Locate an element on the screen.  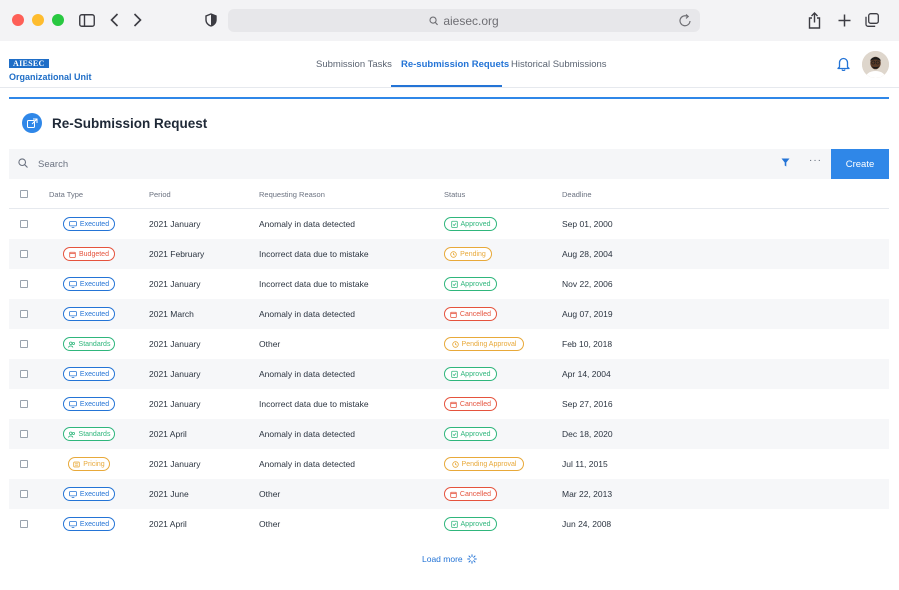
period-cell: 2021 January is located at coordinates (175, 464).